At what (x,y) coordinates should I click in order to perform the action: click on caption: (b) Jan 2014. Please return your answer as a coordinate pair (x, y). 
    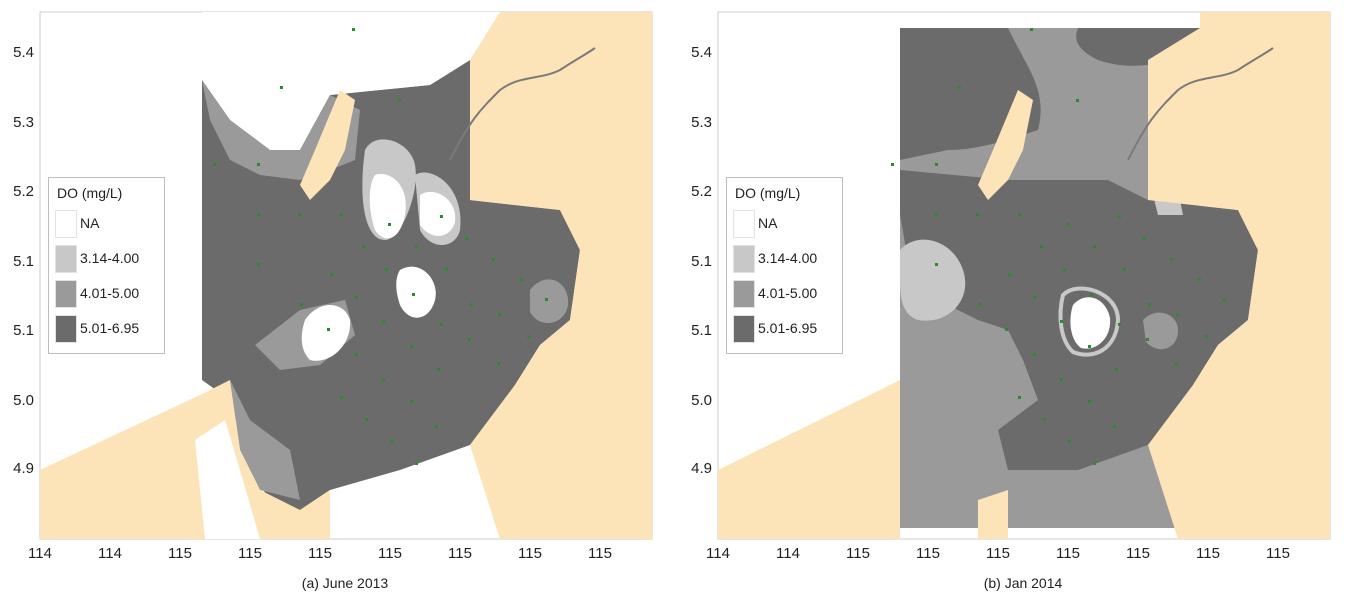
    Looking at the image, I should click on (1023, 583).